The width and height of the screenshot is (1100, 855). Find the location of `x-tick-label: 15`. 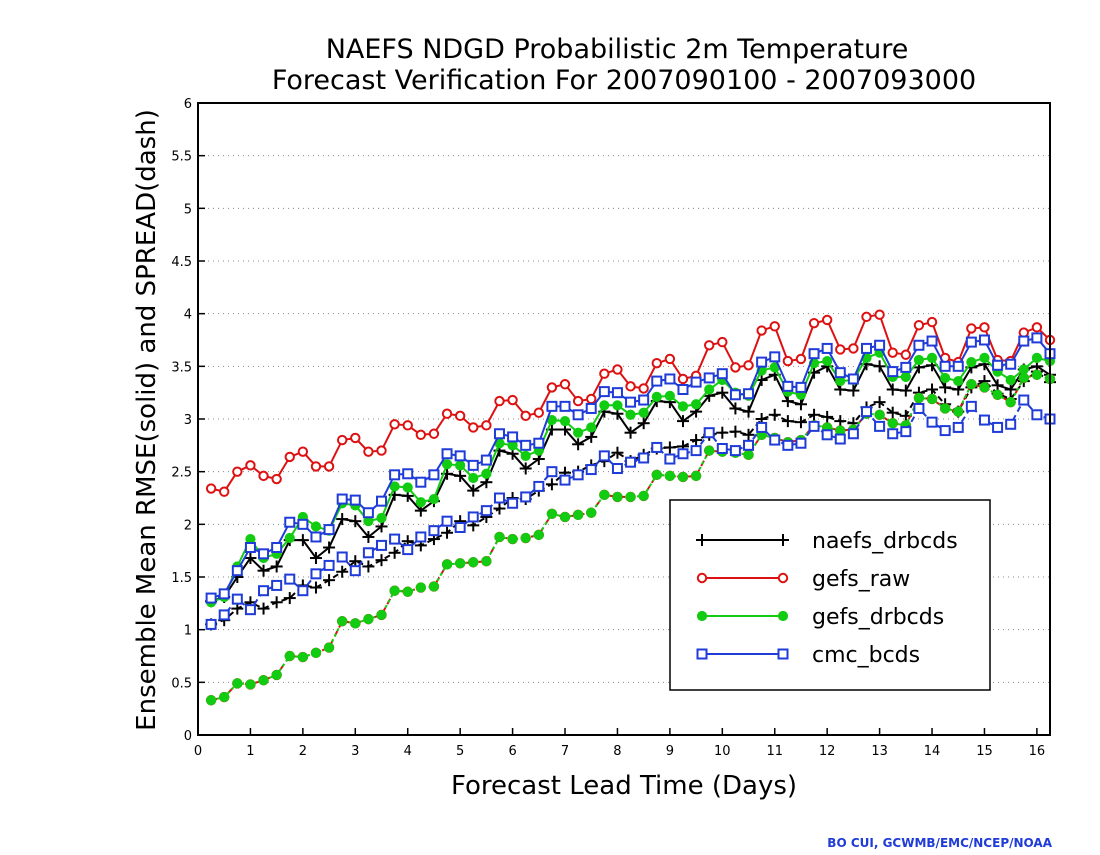

x-tick-label: 15 is located at coordinates (984, 751).